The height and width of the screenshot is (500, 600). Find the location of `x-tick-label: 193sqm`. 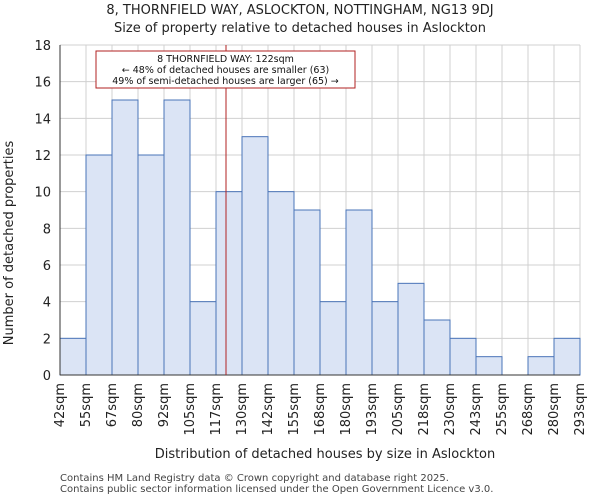

x-tick-label: 193sqm is located at coordinates (372, 409).